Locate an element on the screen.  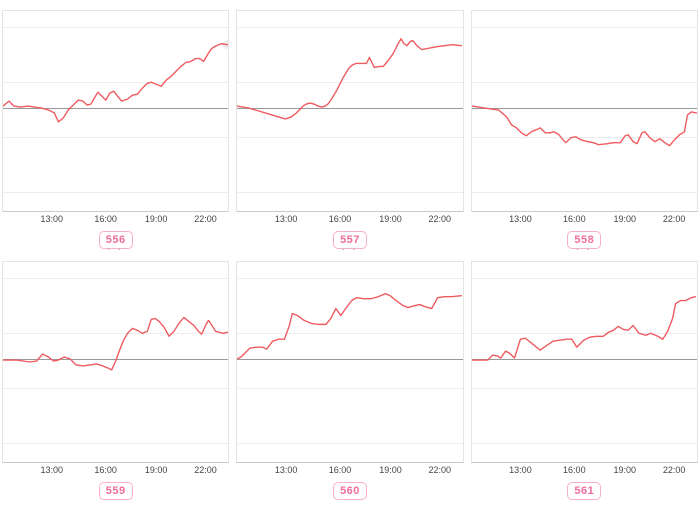
badge-row: 559 is located at coordinates (115, 491).